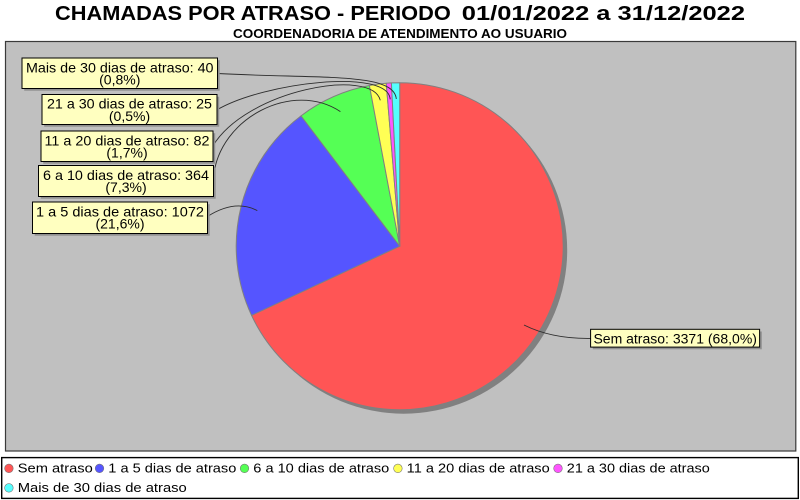  What do you see at coordinates (119, 80) in the screenshot?
I see `svg-text: (0,8%)` at bounding box center [119, 80].